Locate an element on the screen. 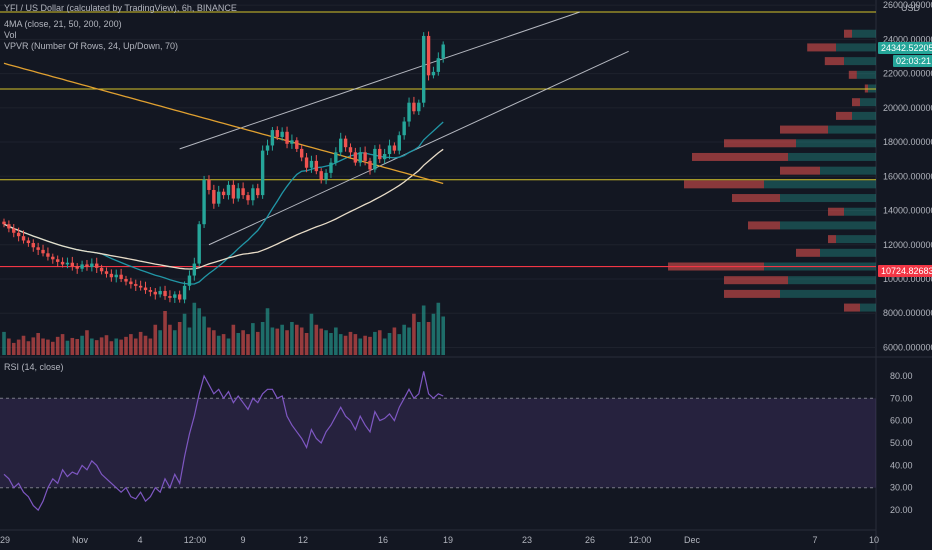 The height and width of the screenshot is (550, 932). time-tick-label: 29 is located at coordinates (5, 540).